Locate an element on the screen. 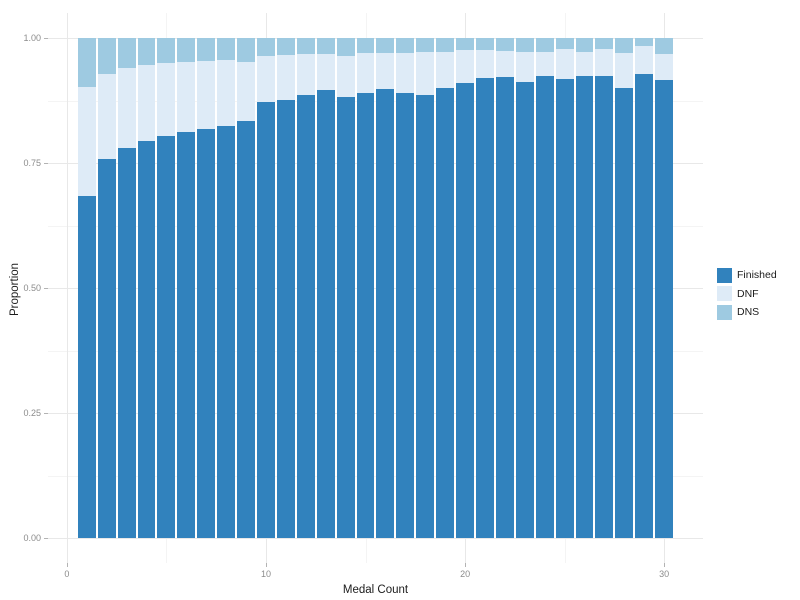 The width and height of the screenshot is (800, 600). y-tick-label: 0.25 is located at coordinates (32, 413).